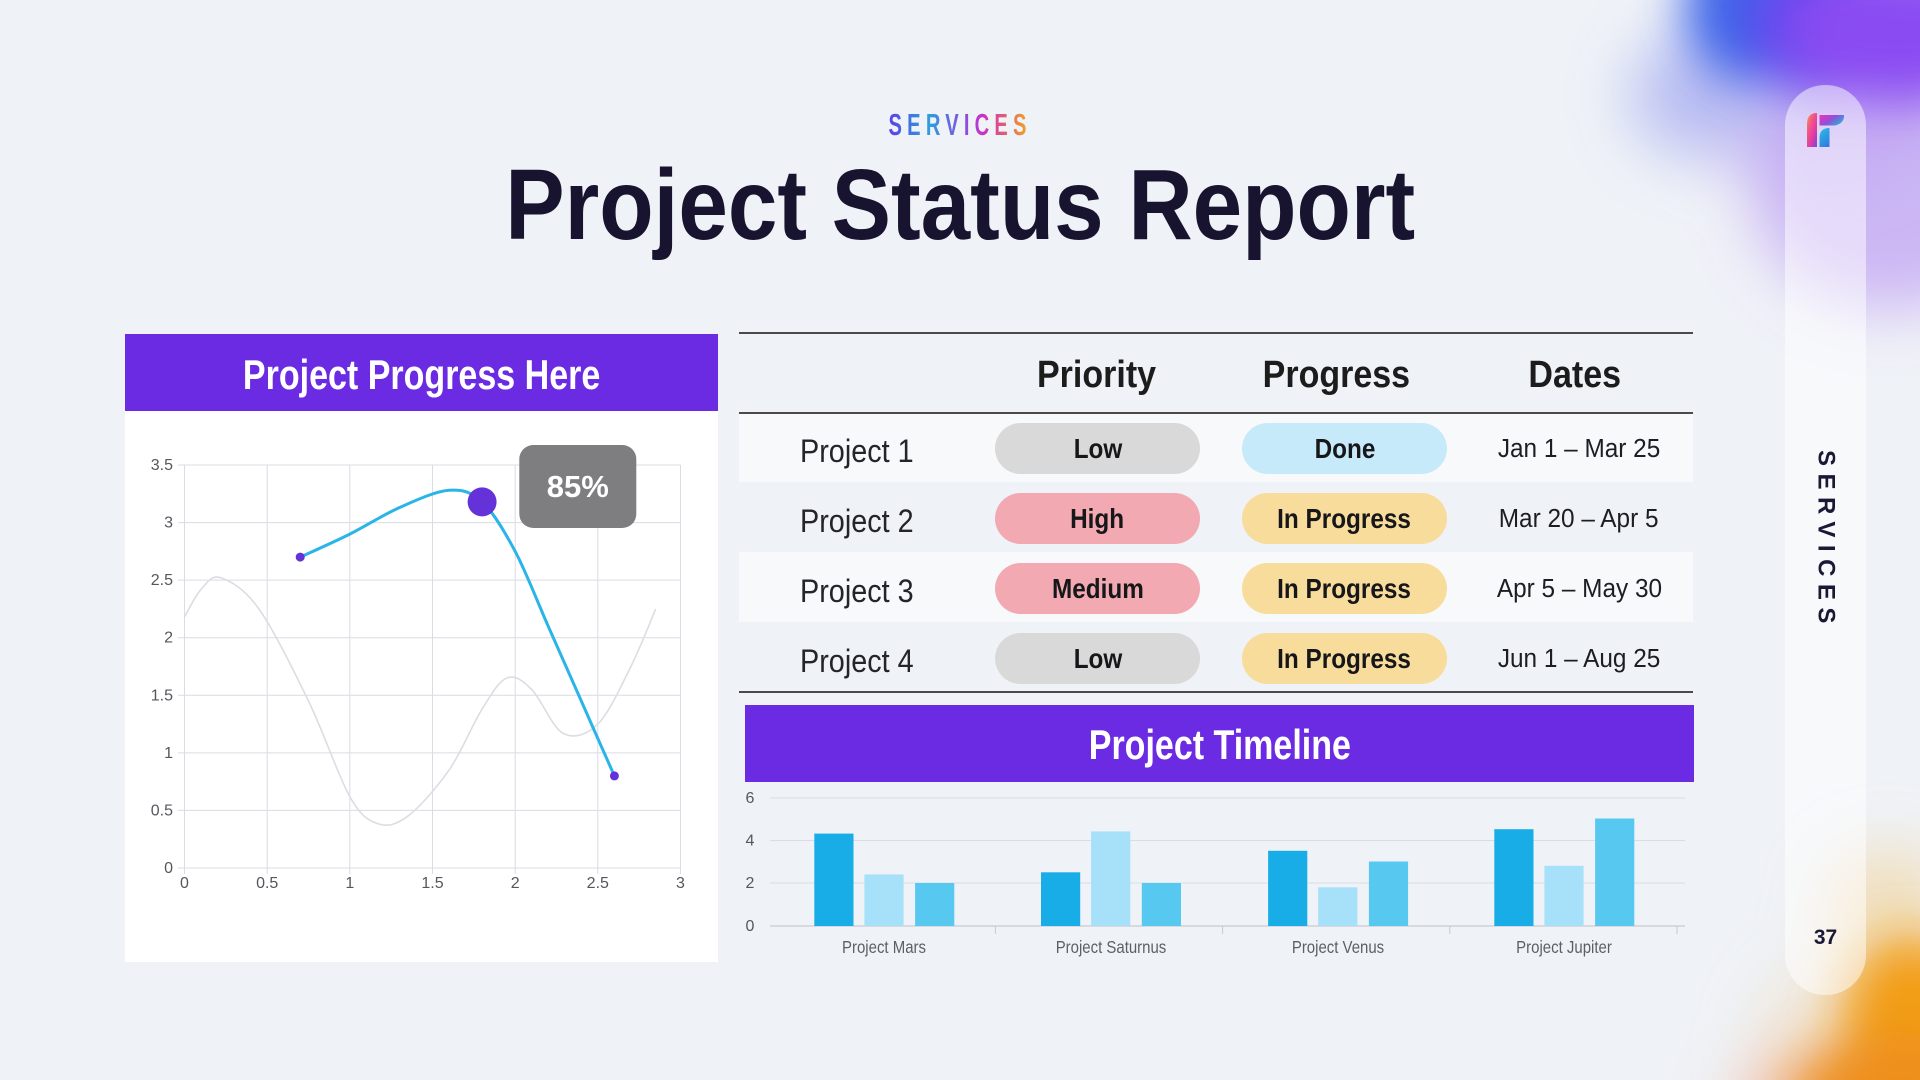 Image resolution: width=1920 pixels, height=1080 pixels. What do you see at coordinates (1564, 947) in the screenshot?
I see `svg-text: Project Jupiter` at bounding box center [1564, 947].